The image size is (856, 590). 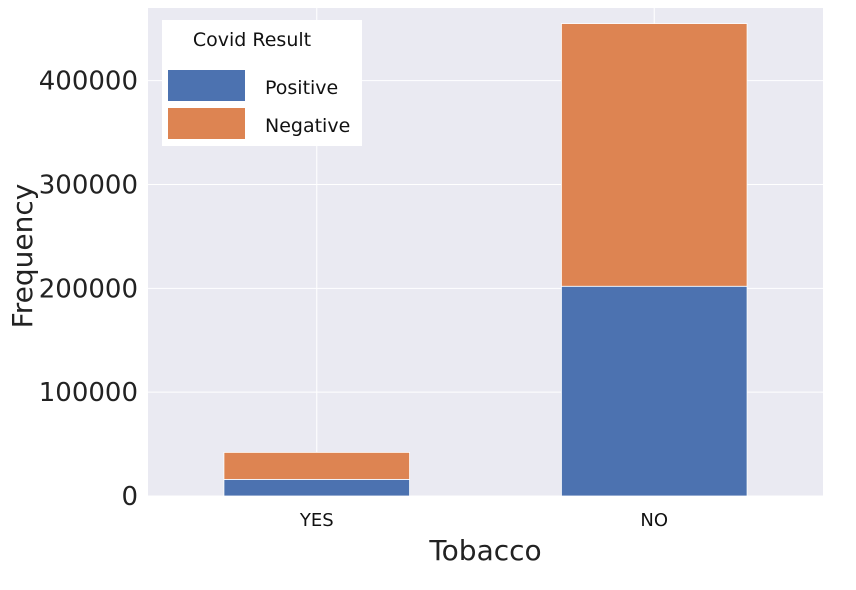 What do you see at coordinates (483, 520) in the screenshot?
I see `x-tick-labels: YES NO` at bounding box center [483, 520].